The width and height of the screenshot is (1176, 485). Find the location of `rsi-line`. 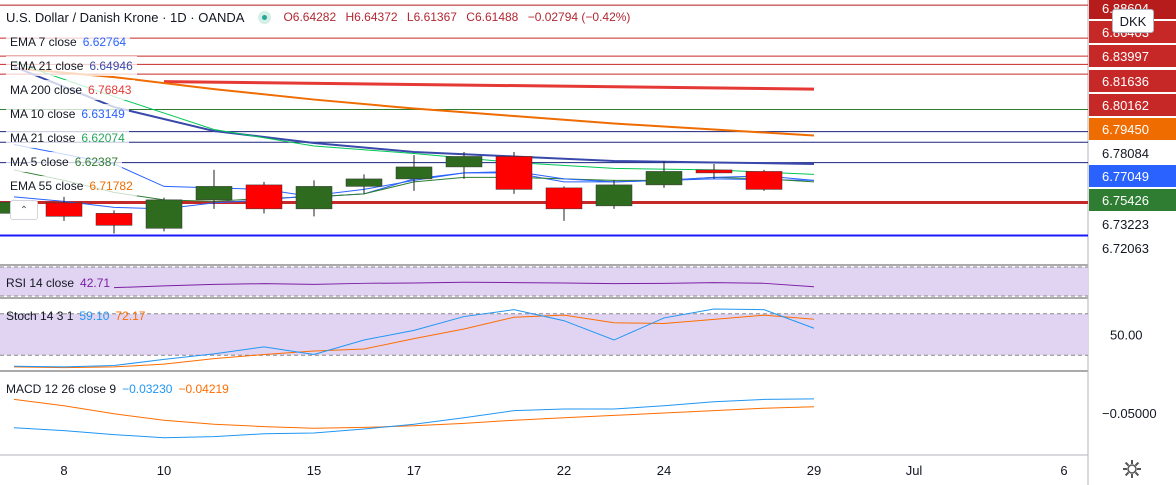

rsi-line is located at coordinates (464, 285).